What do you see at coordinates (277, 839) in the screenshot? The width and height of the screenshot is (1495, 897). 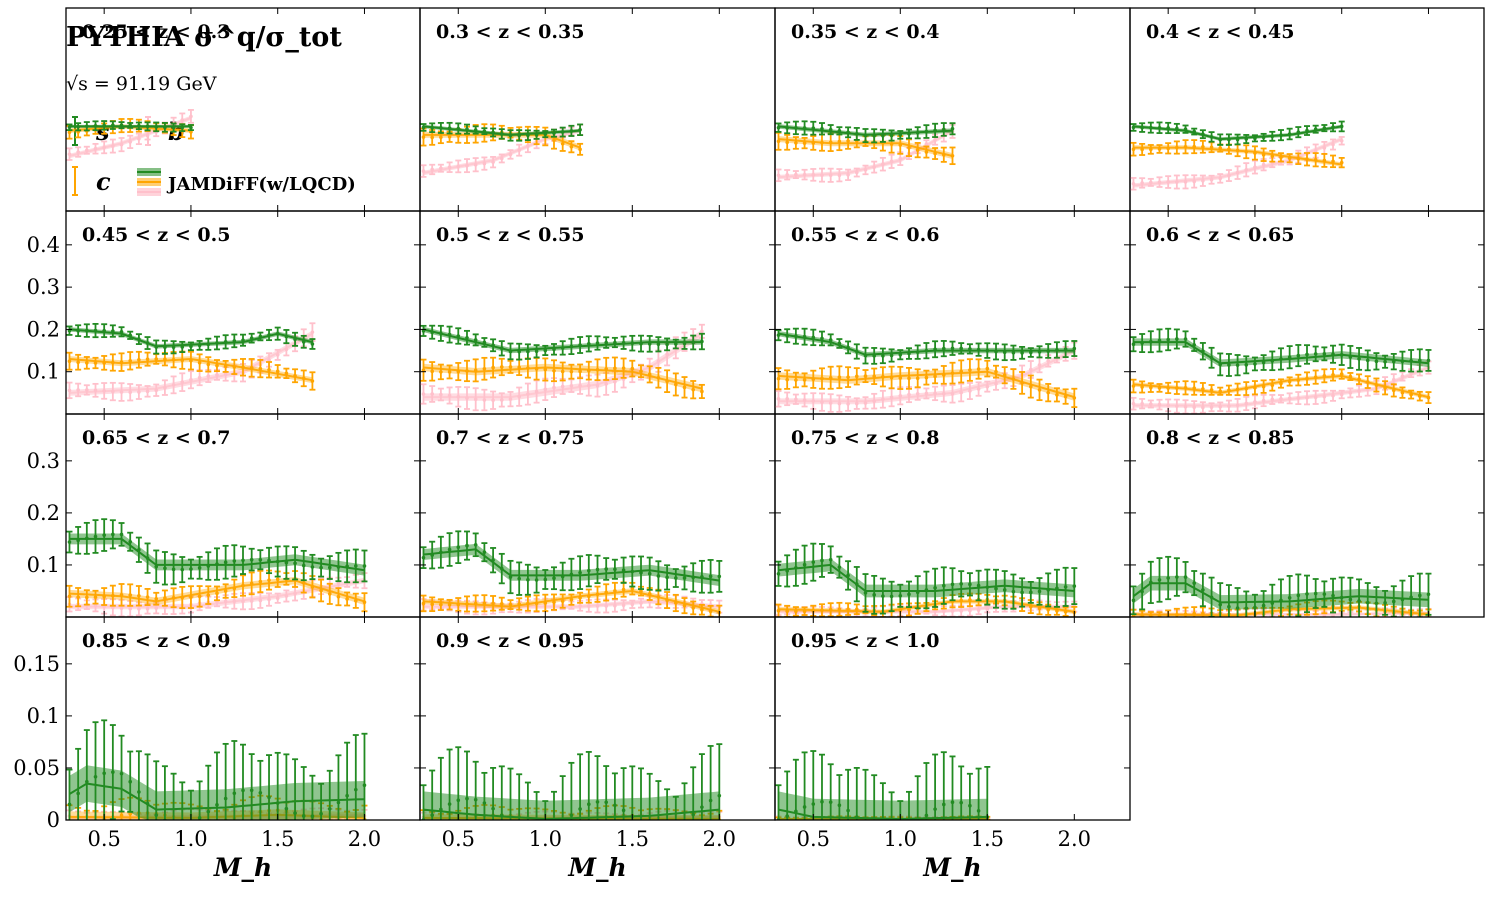 I see `x-tick-label: 1.5` at bounding box center [277, 839].